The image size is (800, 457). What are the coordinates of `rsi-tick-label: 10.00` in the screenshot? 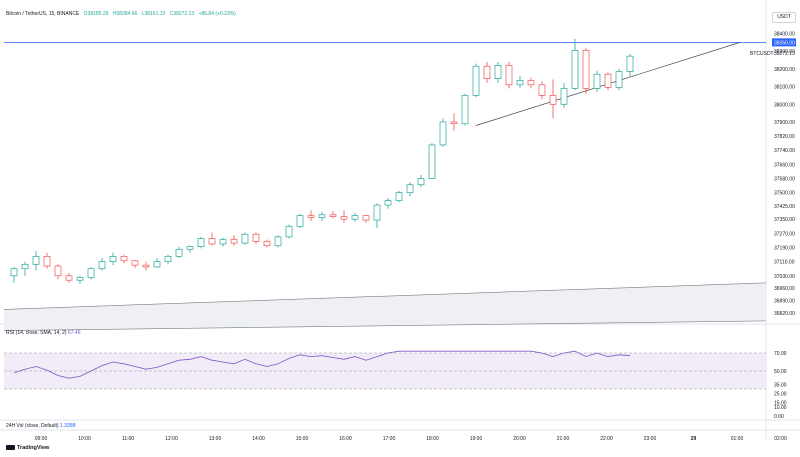 It's located at (780, 408).